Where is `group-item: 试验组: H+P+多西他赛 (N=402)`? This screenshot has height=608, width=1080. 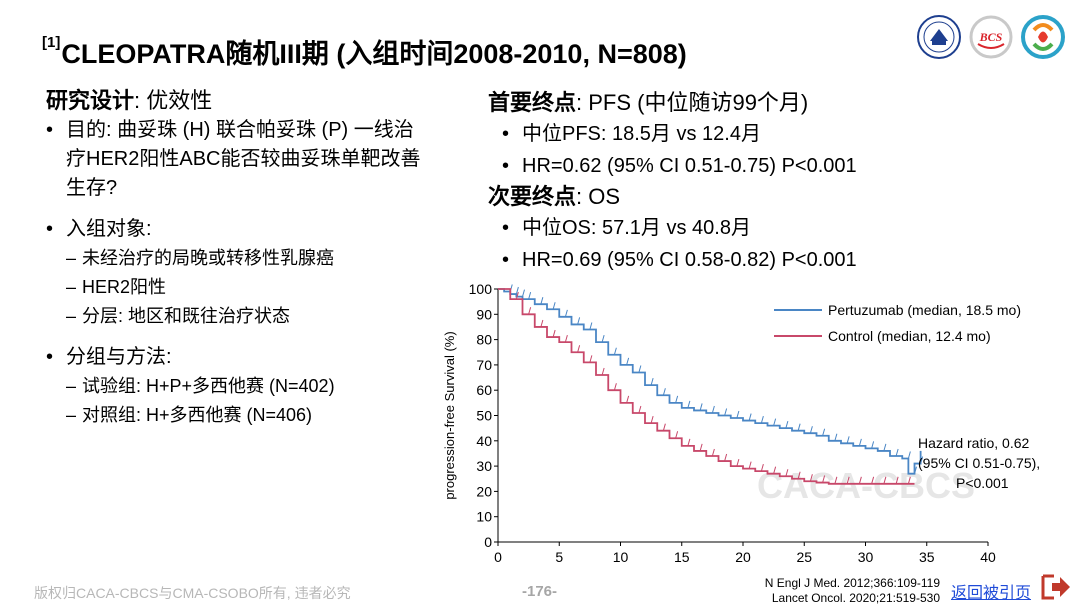
group-item: 试验组: H+P+多西他赛 (N=402) is located at coordinates (261, 386).